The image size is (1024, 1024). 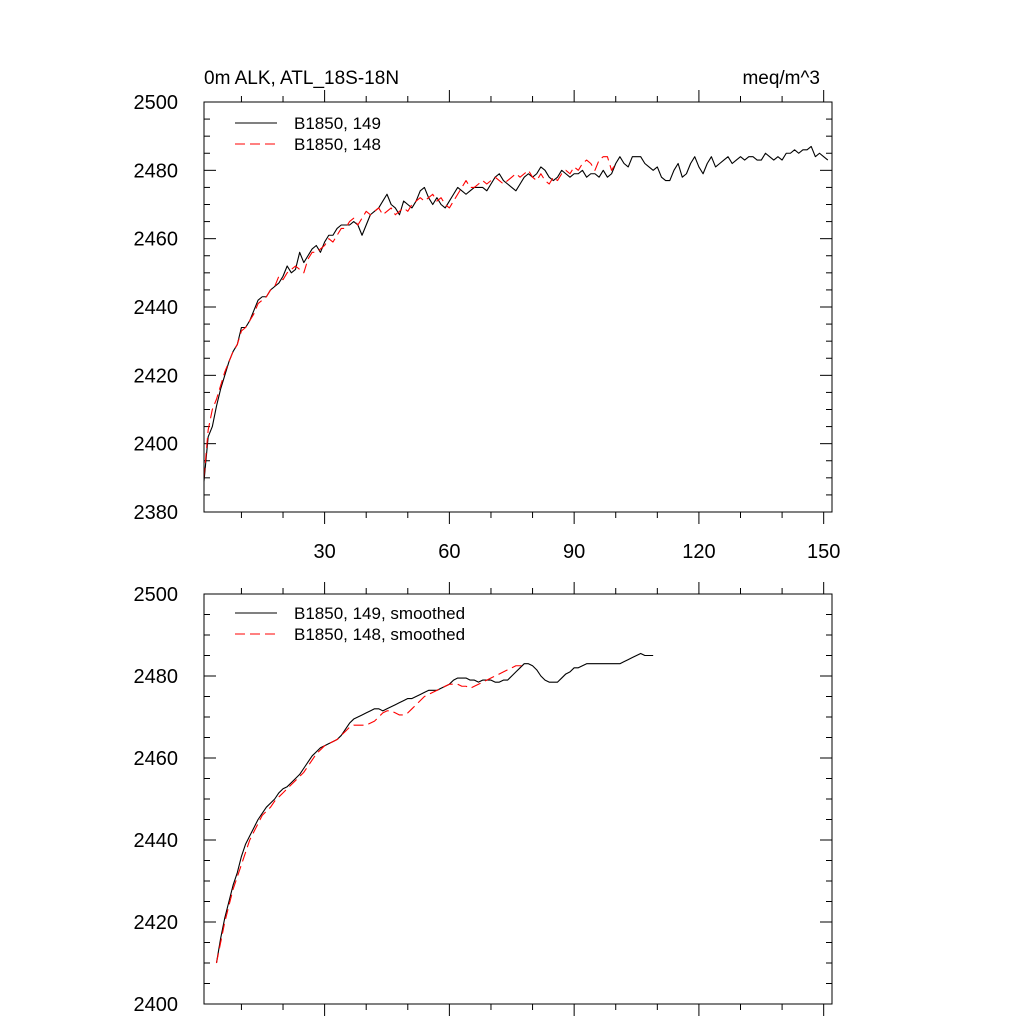 I want to click on legend-label-148: B1850, 148, so click(x=337, y=144).